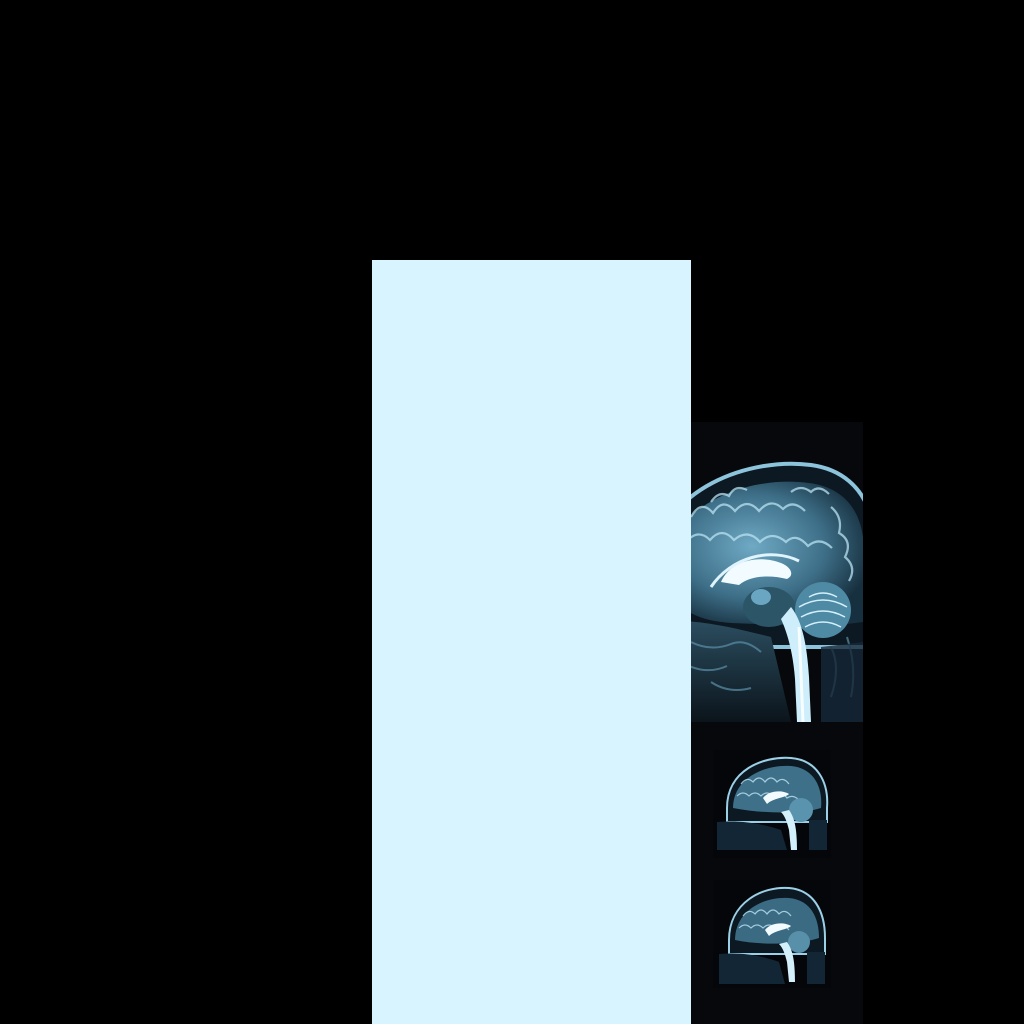 This screenshot has width=1024, height=1024. I want to click on mri-main-image, so click(777, 584).